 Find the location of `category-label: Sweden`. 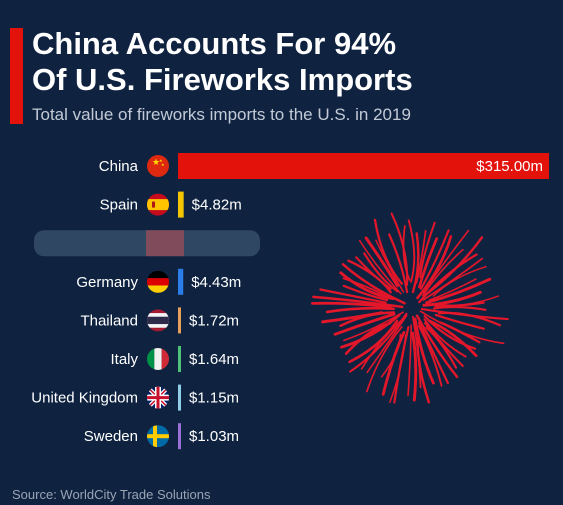

category-label: Sweden is located at coordinates (111, 436).